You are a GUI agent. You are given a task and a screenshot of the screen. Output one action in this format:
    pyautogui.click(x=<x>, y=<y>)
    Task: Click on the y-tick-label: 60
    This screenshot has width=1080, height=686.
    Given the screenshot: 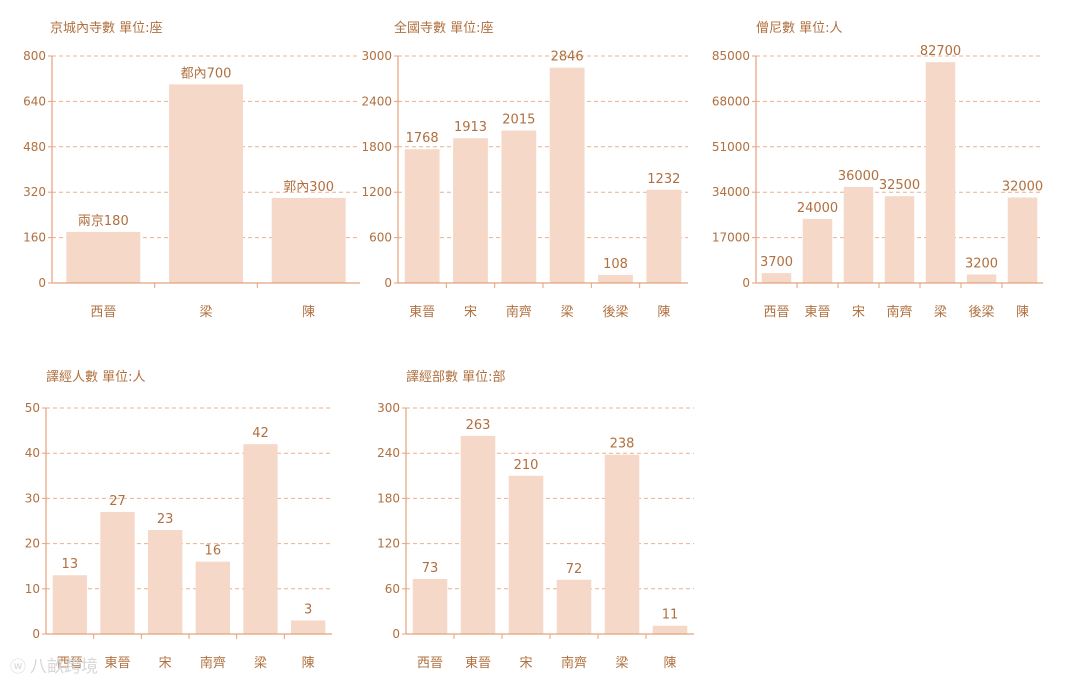 What is the action you would take?
    pyautogui.click(x=392, y=589)
    